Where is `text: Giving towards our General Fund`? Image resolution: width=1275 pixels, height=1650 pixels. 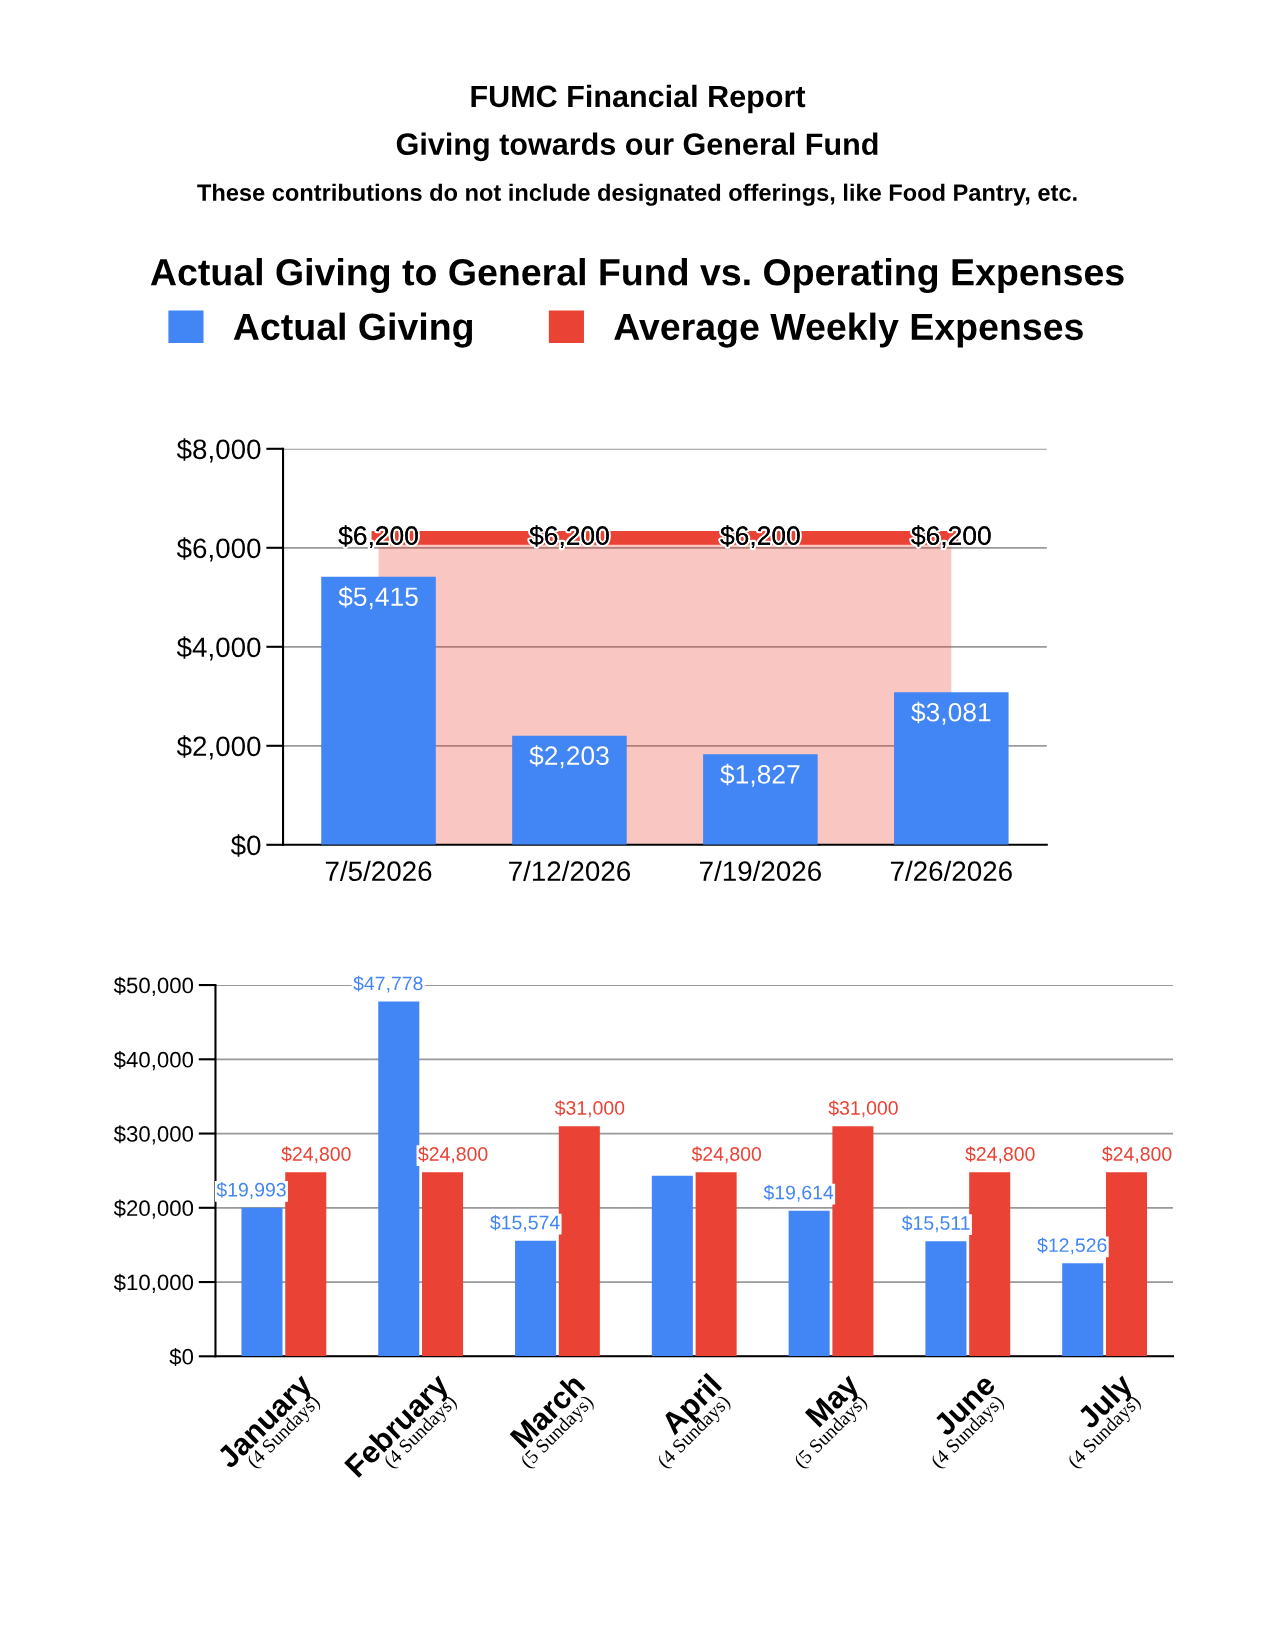
text: Giving towards our General Fund is located at coordinates (637, 147).